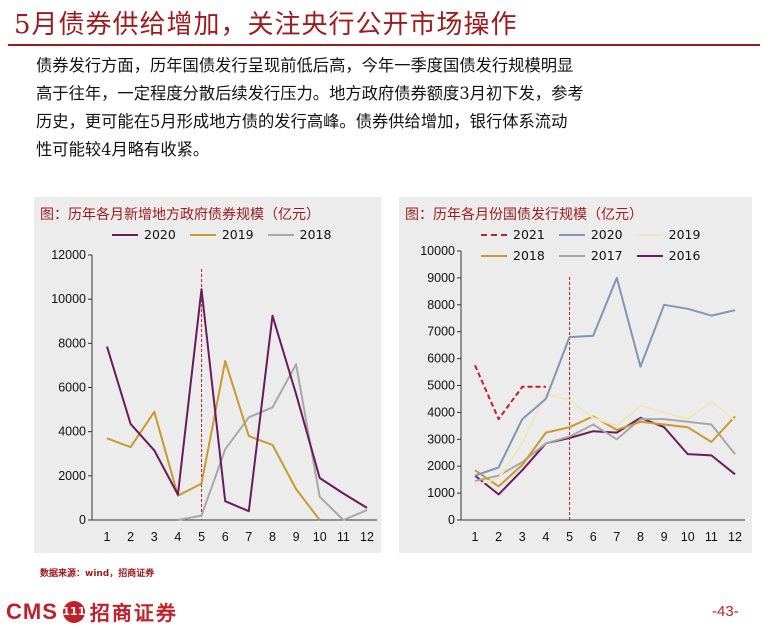 This screenshot has height=627, width=767. I want to click on treasury-legend-row-2: 2018 2017 2016, so click(597, 255).